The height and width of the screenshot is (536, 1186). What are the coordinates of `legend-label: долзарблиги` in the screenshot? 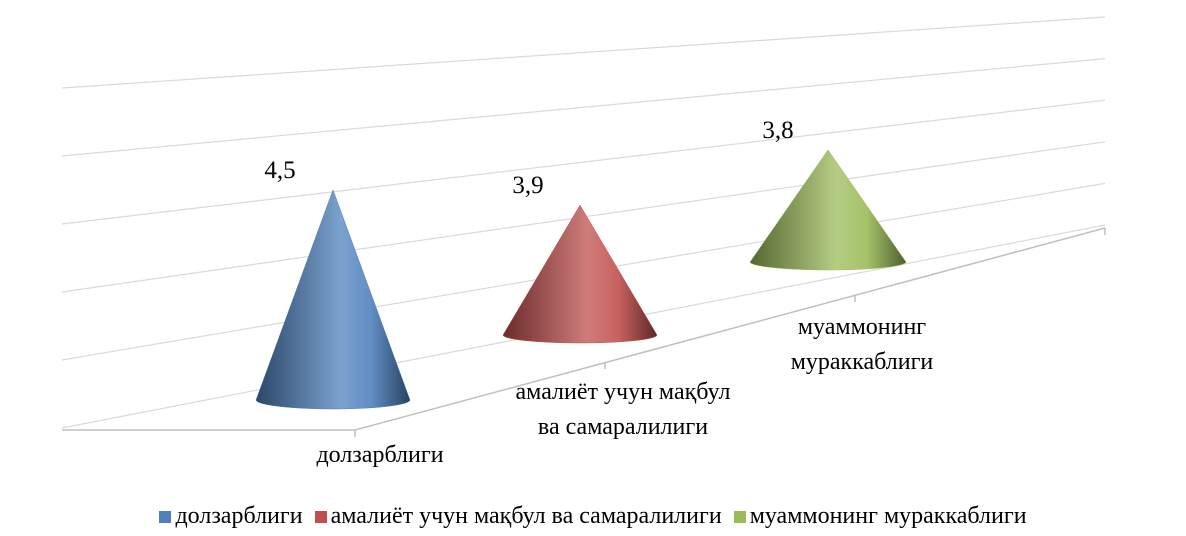 It's located at (239, 516).